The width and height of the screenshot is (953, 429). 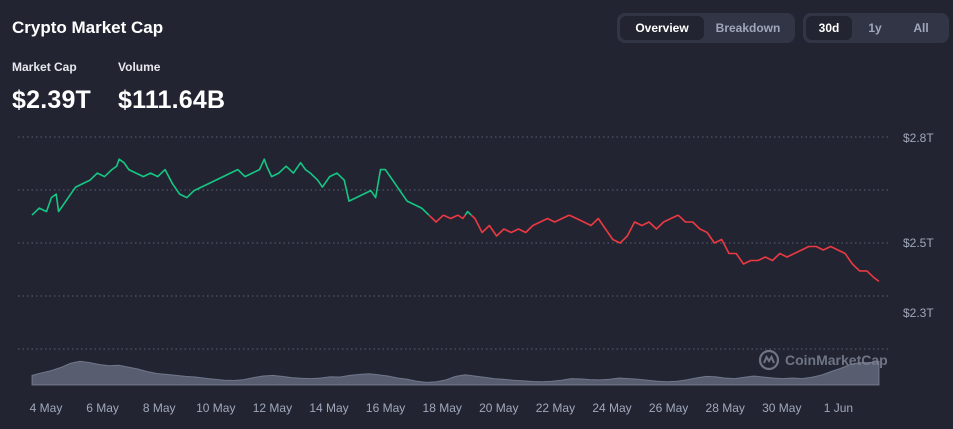 What do you see at coordinates (921, 28) in the screenshot?
I see `range-all-button: All` at bounding box center [921, 28].